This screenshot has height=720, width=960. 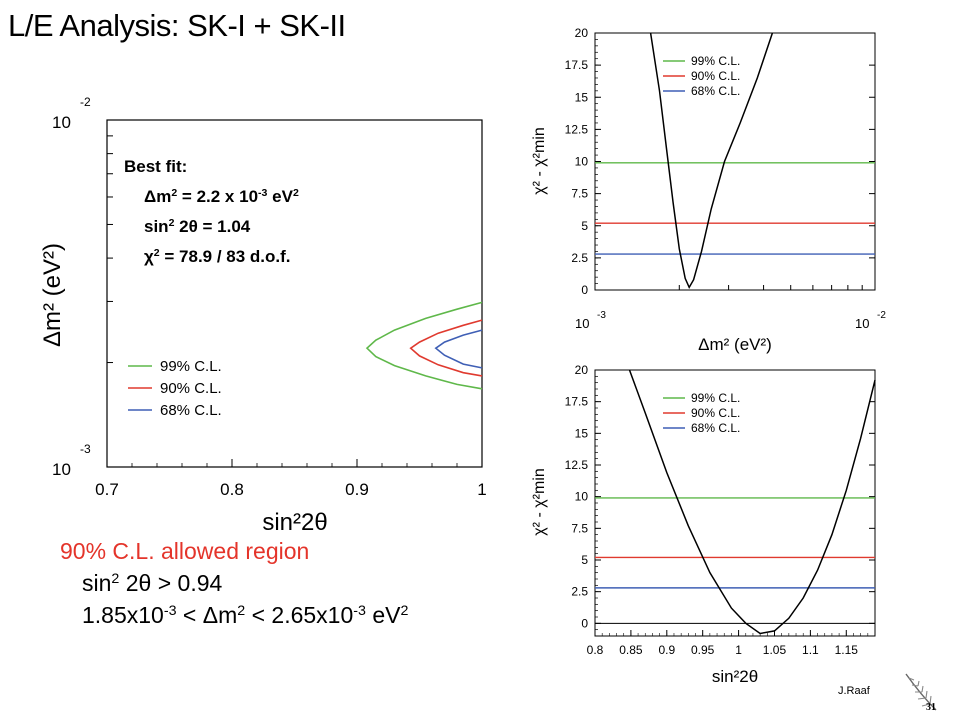 What do you see at coordinates (177, 25) in the screenshot?
I see `slide-title: L/E Analysis: SK-I + SK-II` at bounding box center [177, 25].